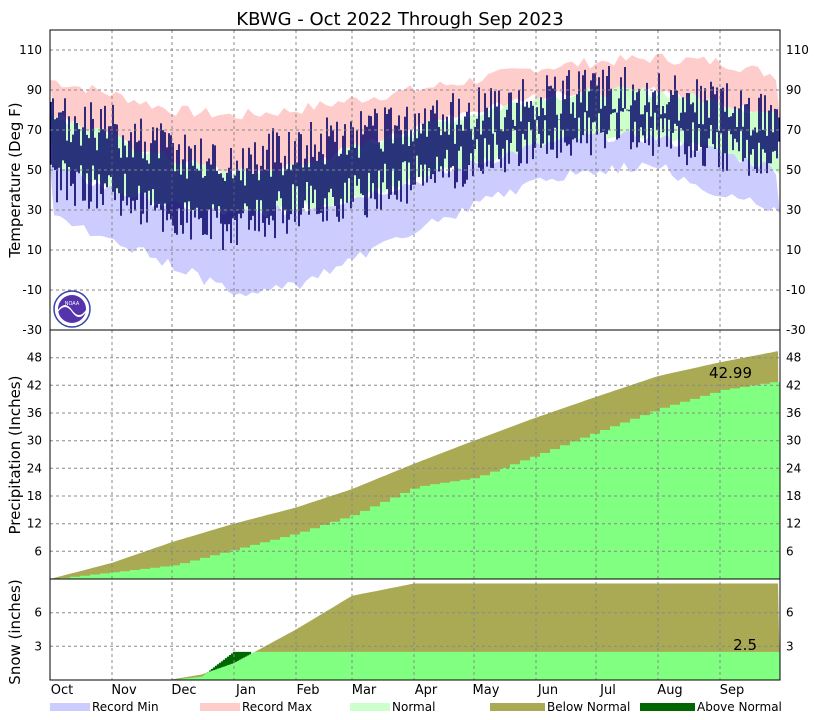  What do you see at coordinates (277, 707) in the screenshot?
I see `legend-label: Record Max` at bounding box center [277, 707].